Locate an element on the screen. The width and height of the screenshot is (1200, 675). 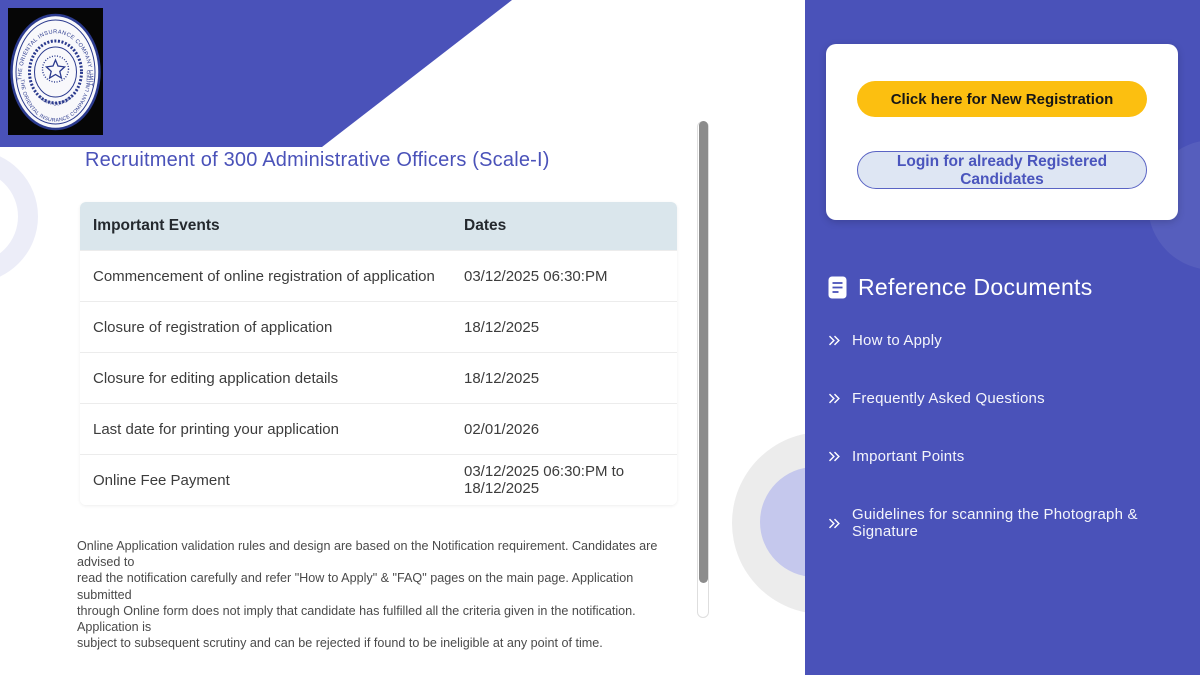
reference-documents-header: Reference Documents is located at coordinates (960, 287).